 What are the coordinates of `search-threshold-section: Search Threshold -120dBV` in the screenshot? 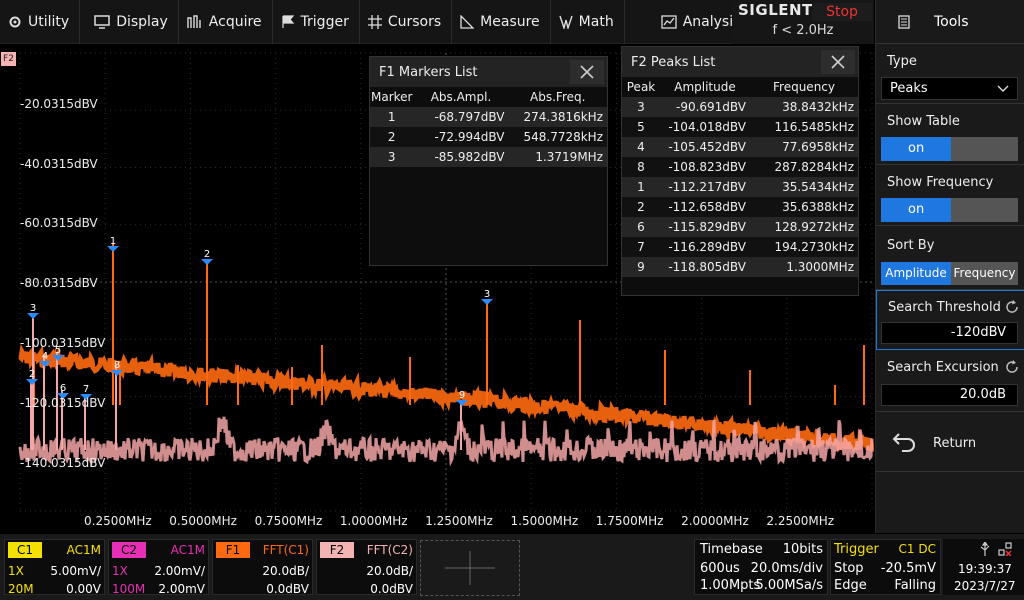 It's located at (950, 320).